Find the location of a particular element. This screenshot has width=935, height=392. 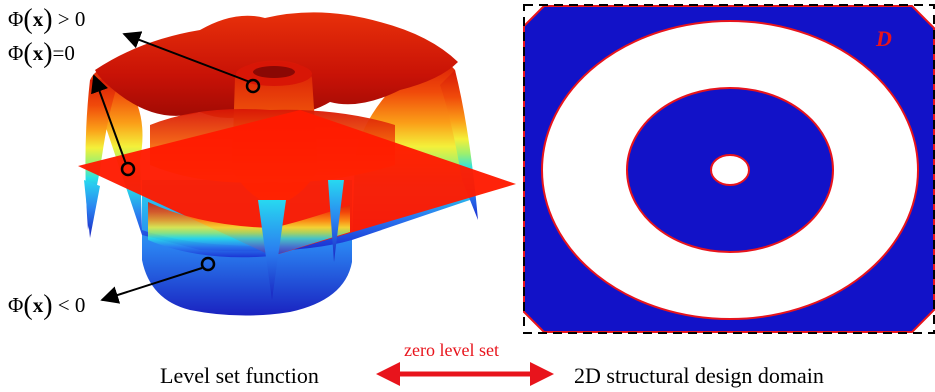

arrow-positive is located at coordinates (186, 57).